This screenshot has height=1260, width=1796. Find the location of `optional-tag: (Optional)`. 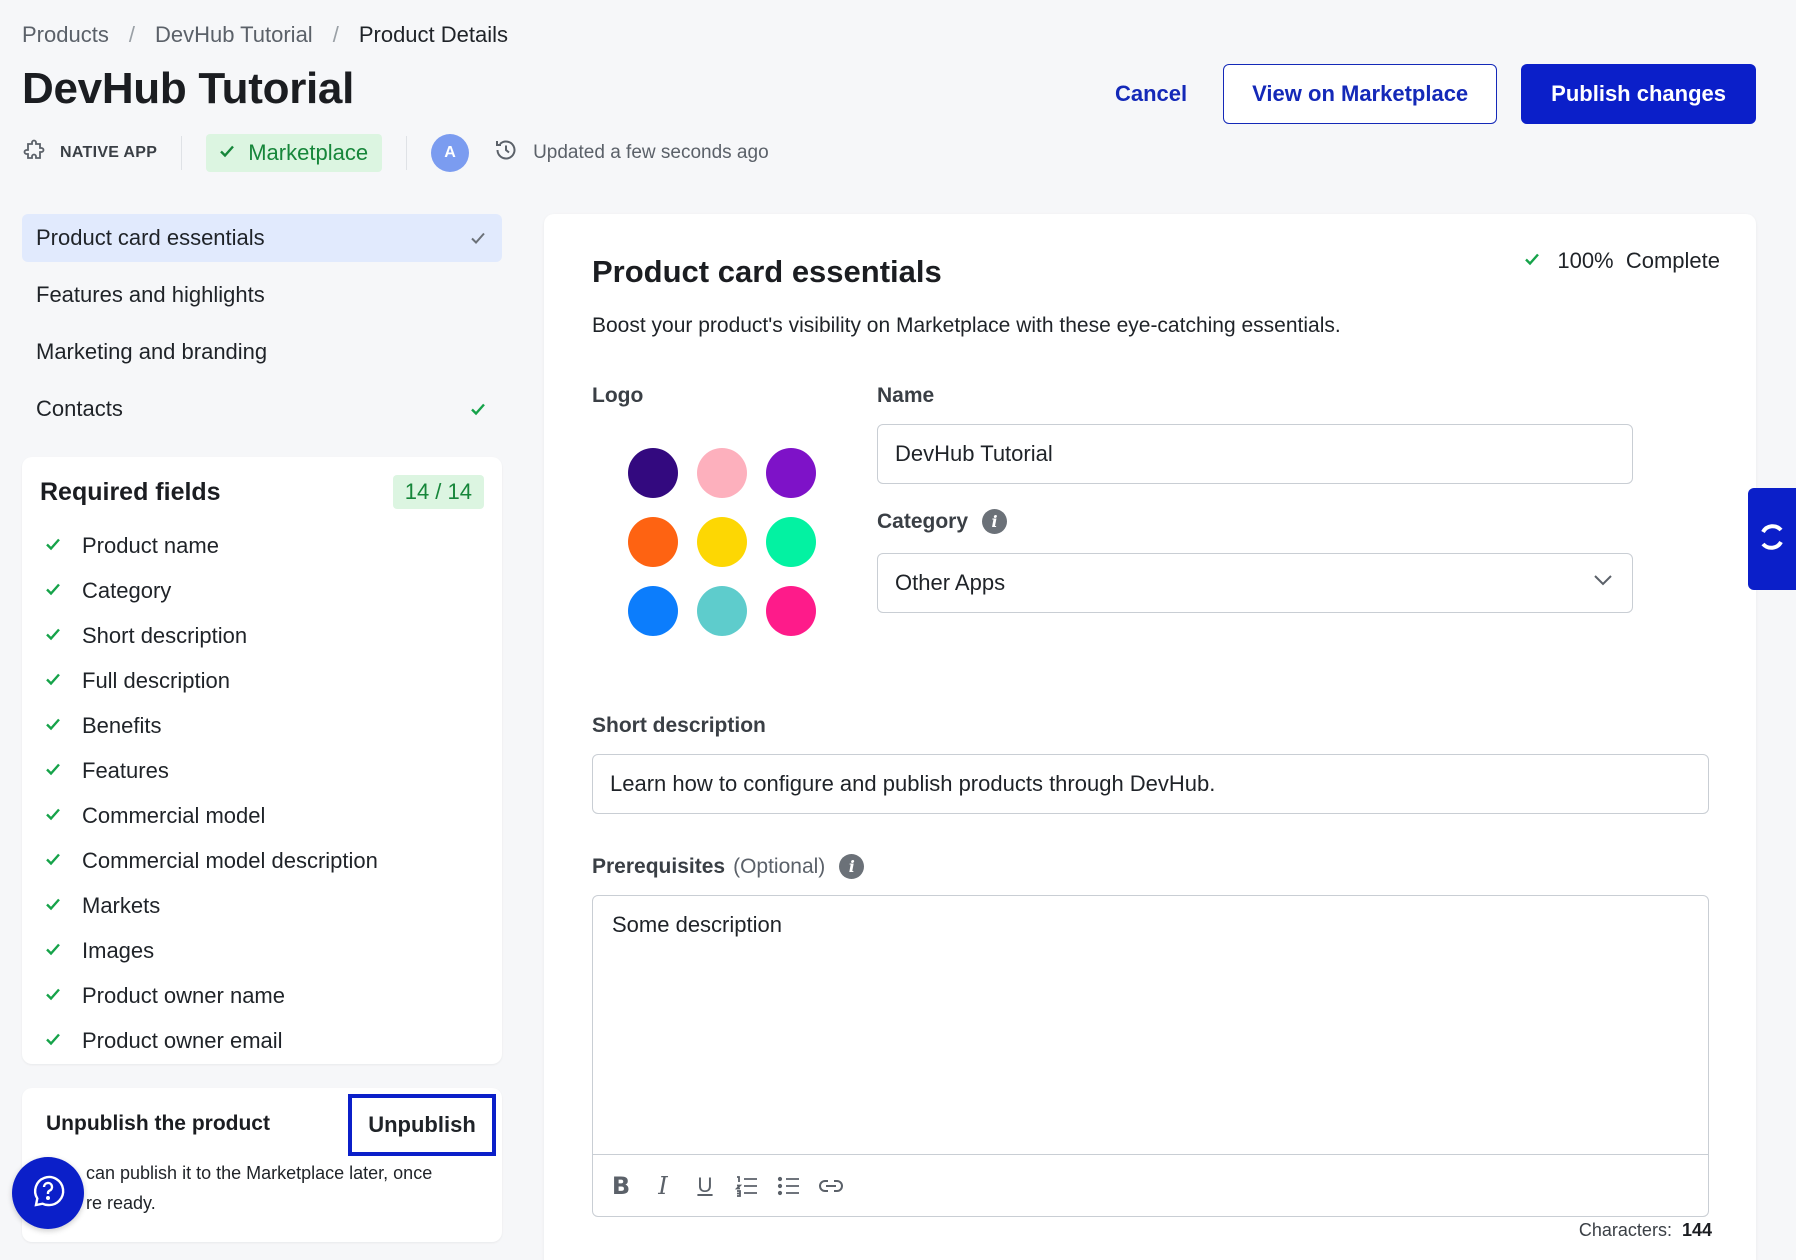

optional-tag: (Optional) is located at coordinates (779, 866).